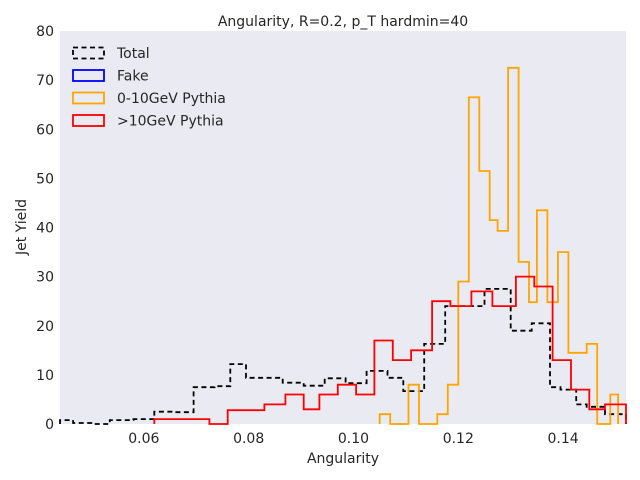 The image size is (640, 480). I want to click on y-tick-label: 10, so click(45, 376).